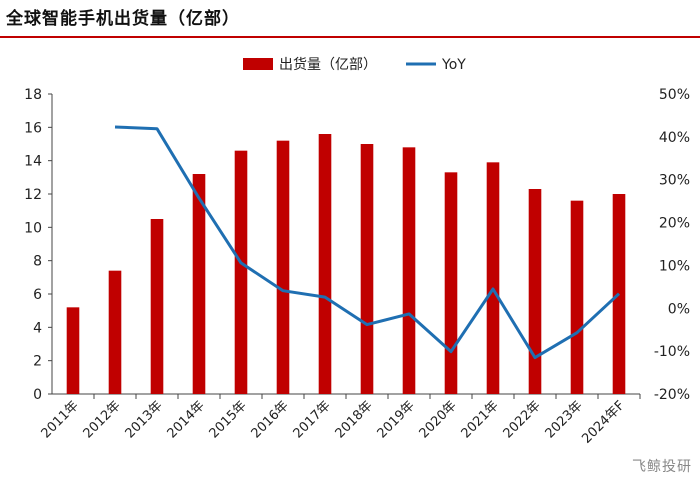 This screenshot has width=700, height=484. What do you see at coordinates (33, 162) in the screenshot?
I see `left-tick-label: 14` at bounding box center [33, 162].